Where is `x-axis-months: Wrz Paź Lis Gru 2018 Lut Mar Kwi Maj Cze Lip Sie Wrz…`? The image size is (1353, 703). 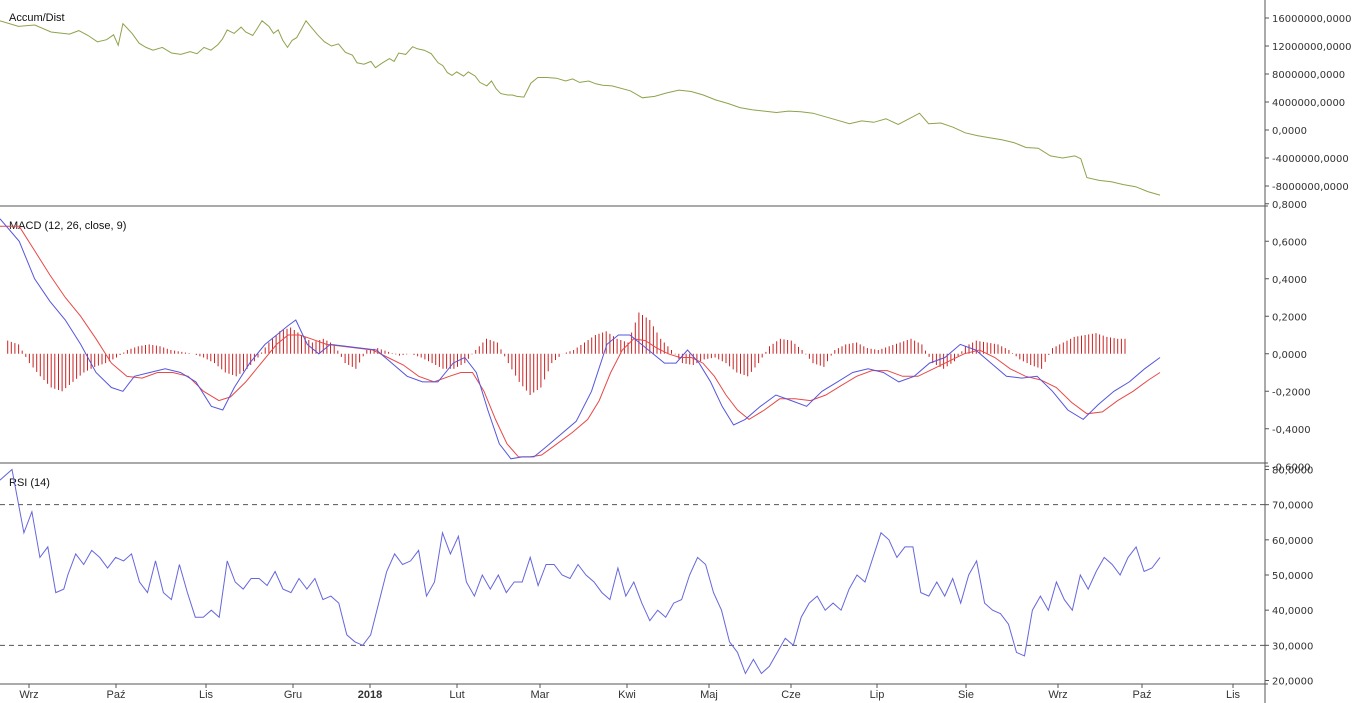
x-axis-months: Wrz Paź Lis Gru 2018 Lut Mar Kwi Maj Cze Lip Sie Wrz… is located at coordinates (630, 692).